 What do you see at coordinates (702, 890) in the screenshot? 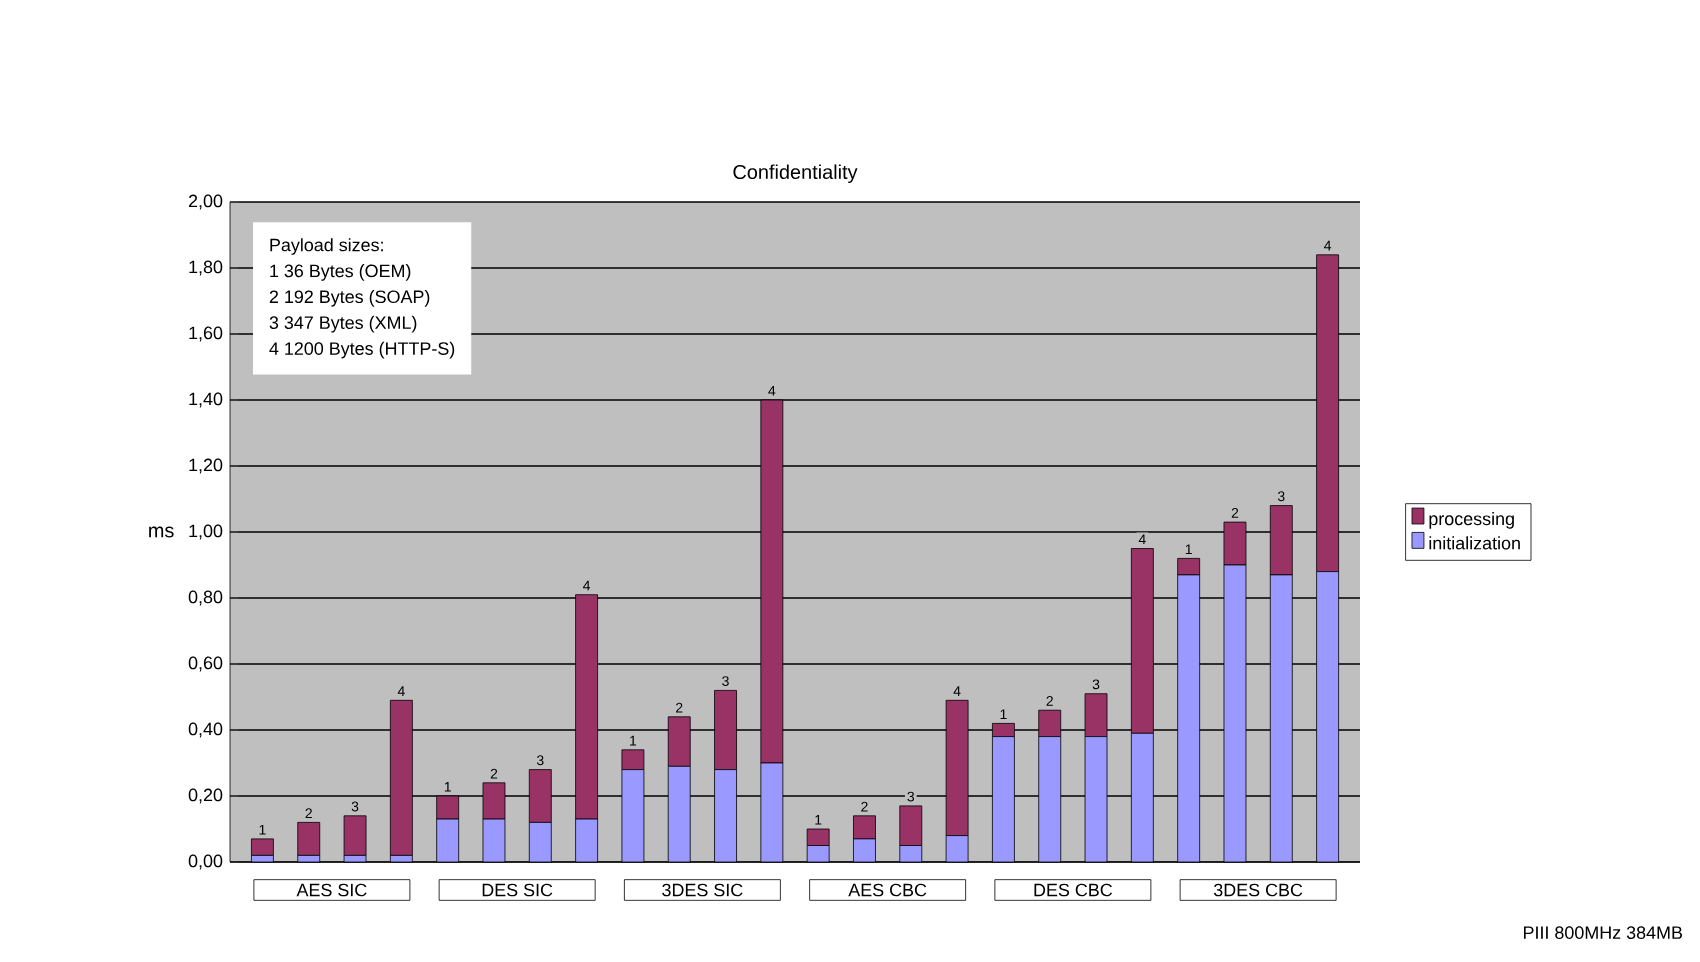
I see `text: 3DES SIC` at bounding box center [702, 890].